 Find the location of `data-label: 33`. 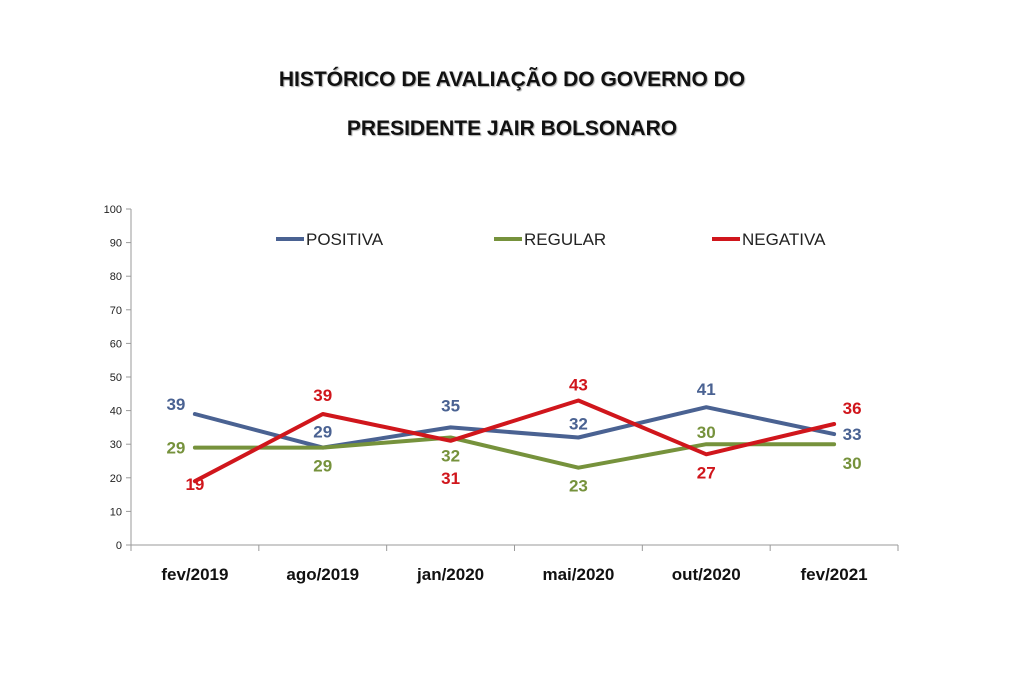

data-label: 33 is located at coordinates (852, 434).